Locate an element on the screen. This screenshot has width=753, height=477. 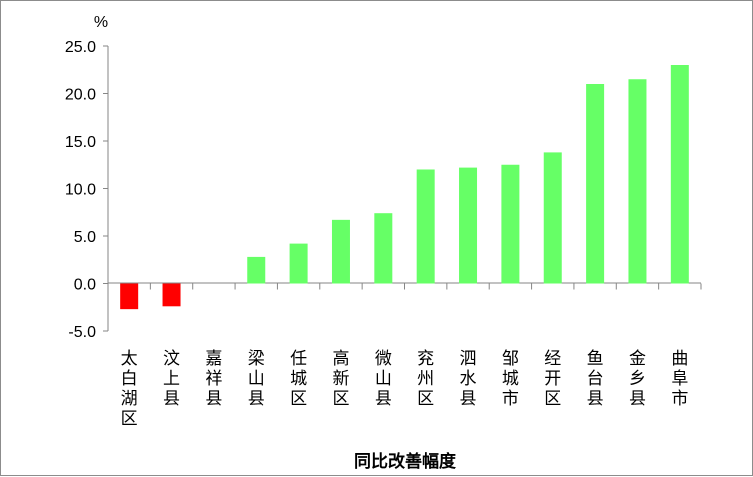
category-label: 兖州区 is located at coordinates (425, 379).